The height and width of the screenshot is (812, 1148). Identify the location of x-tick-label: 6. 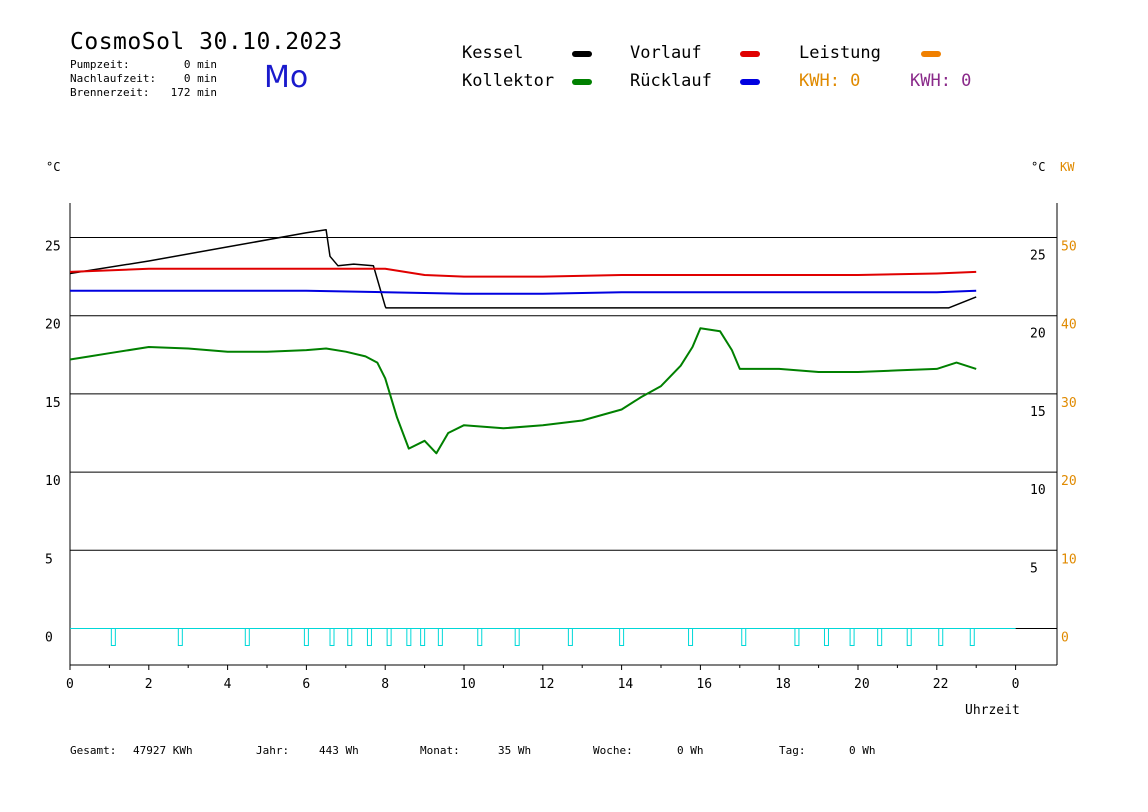
(306, 684).